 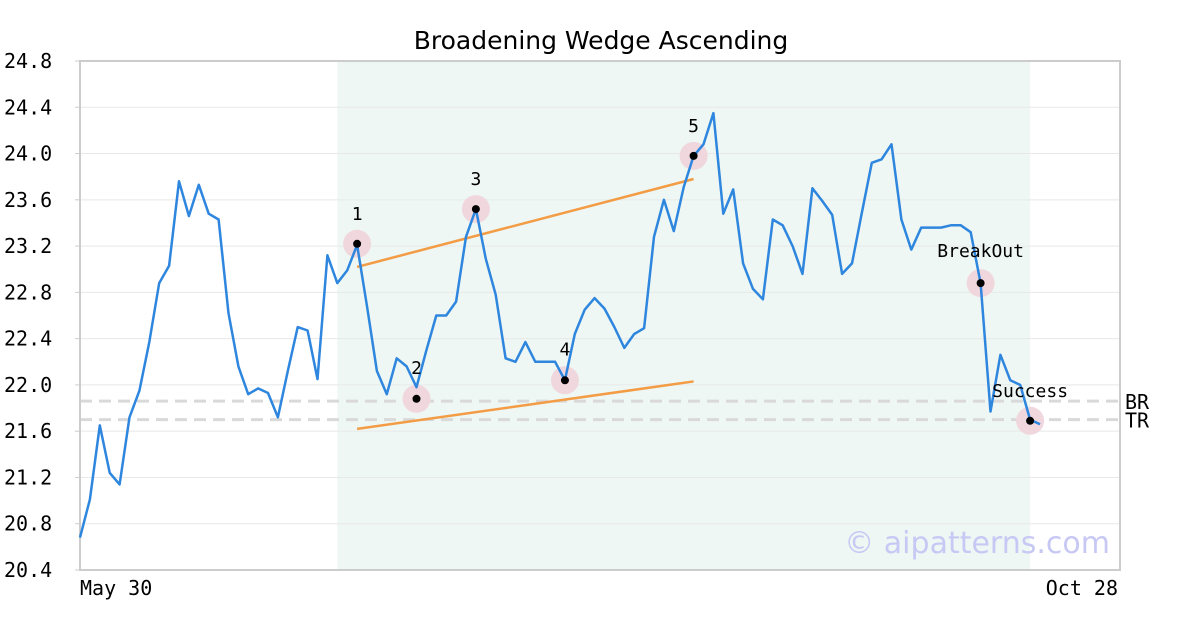 What do you see at coordinates (28, 431) in the screenshot?
I see `y-tick-label: 21.6` at bounding box center [28, 431].